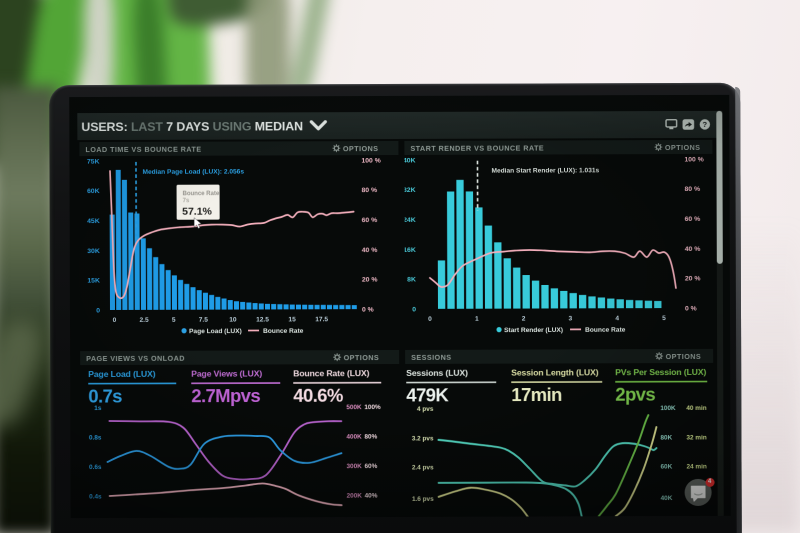  Describe the element at coordinates (425, 409) in the screenshot. I see `svg-text: 4 pvs` at that location.